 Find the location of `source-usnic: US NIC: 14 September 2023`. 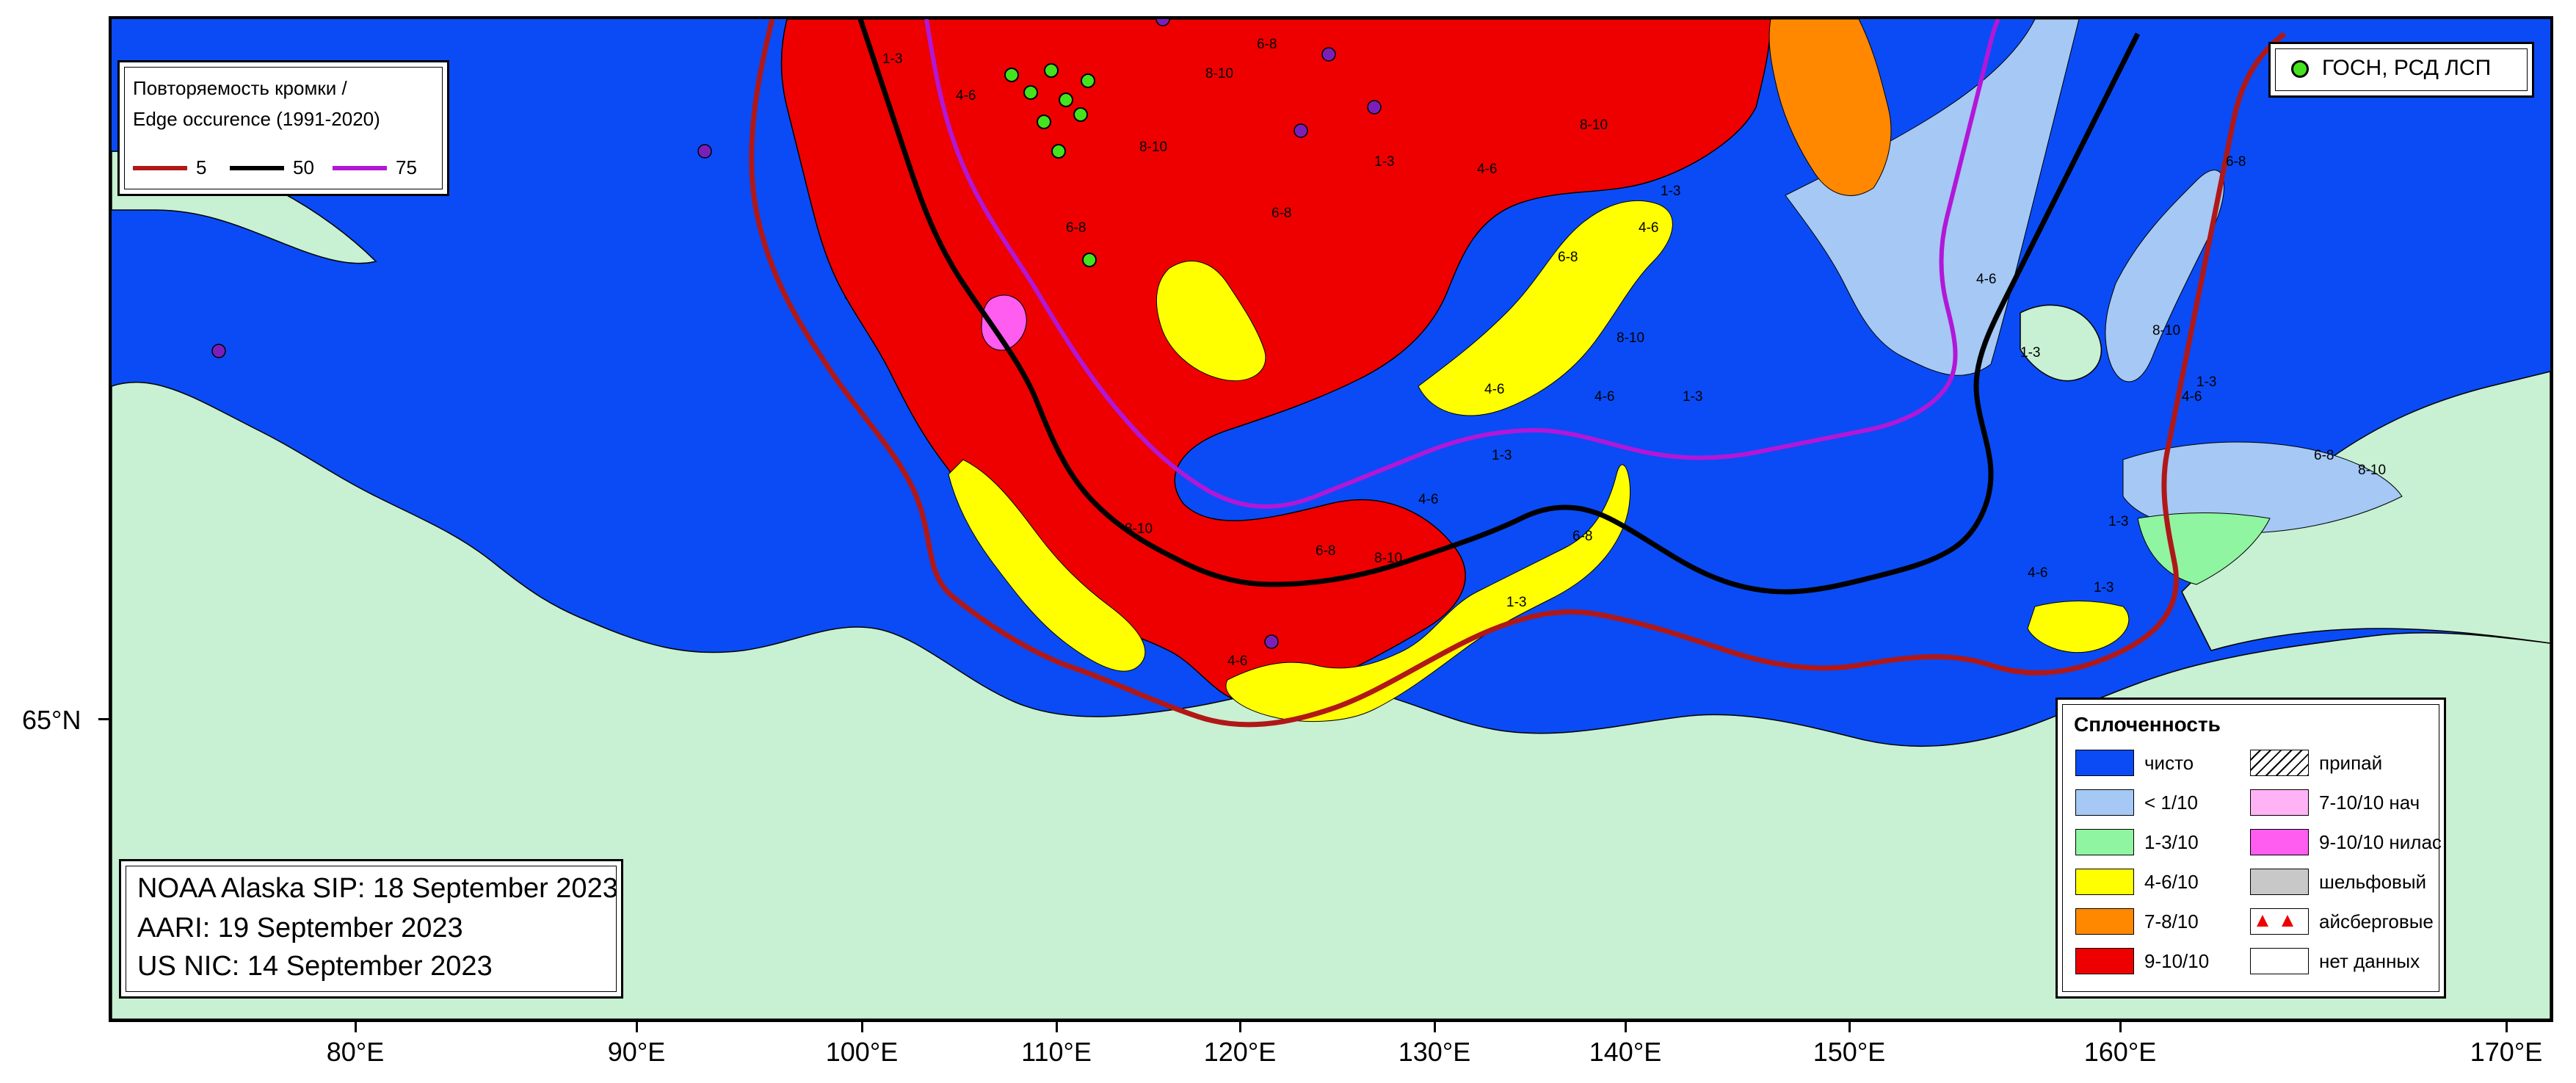

source-usnic: US NIC: 14 September 2023 is located at coordinates (315, 967).